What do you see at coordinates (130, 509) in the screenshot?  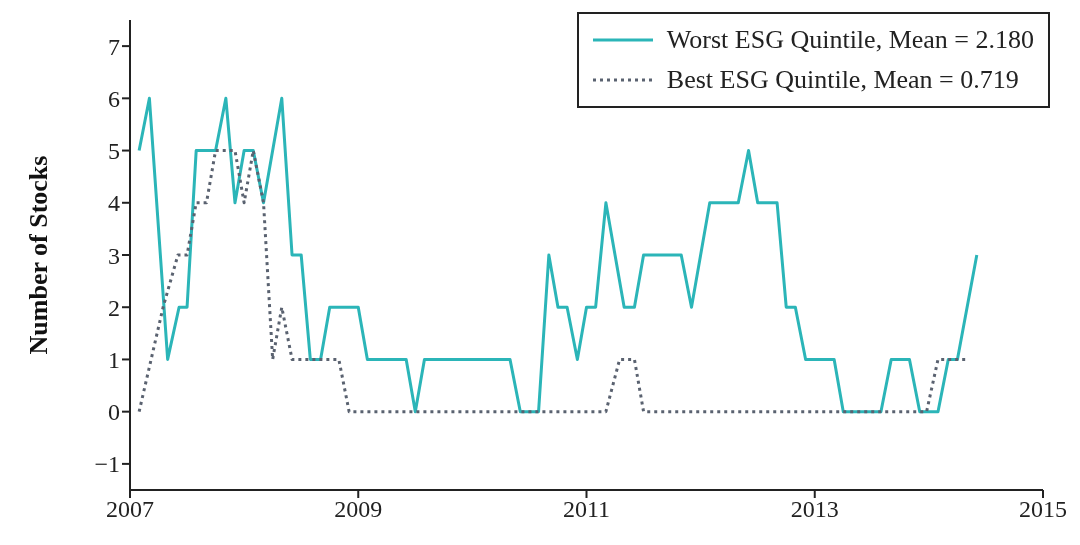 I see `x-tick-label: 2007` at bounding box center [130, 509].